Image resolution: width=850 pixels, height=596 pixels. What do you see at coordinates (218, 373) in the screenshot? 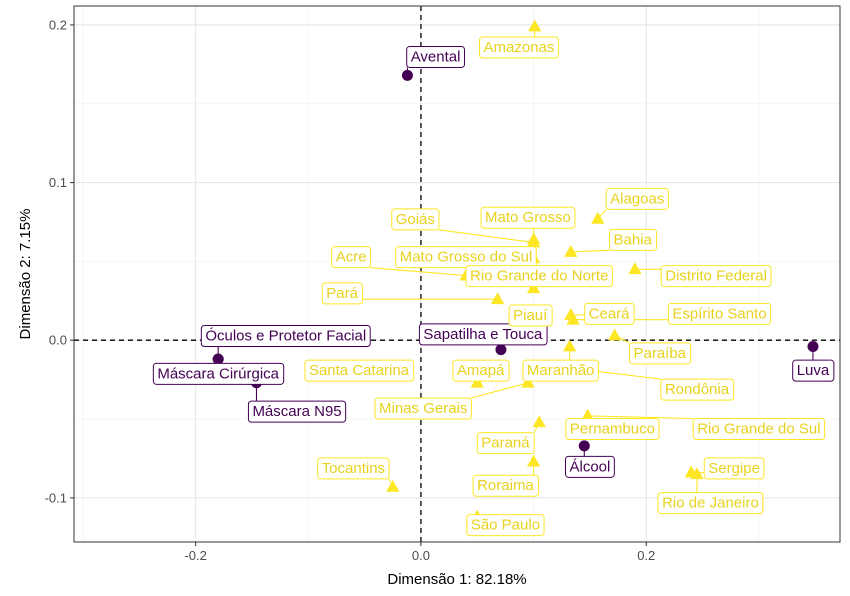
I see `label-mascara-cirurgica: Máscara Cirúrgica` at bounding box center [218, 373].